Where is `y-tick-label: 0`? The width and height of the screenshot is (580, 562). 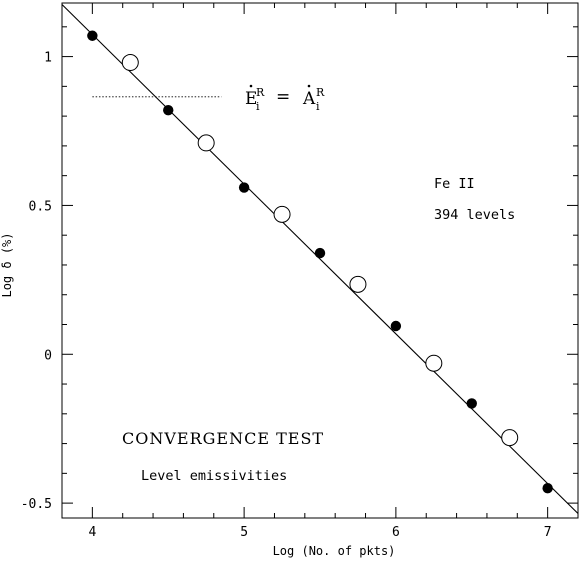 y-tick-label: 0 is located at coordinates (48, 355).